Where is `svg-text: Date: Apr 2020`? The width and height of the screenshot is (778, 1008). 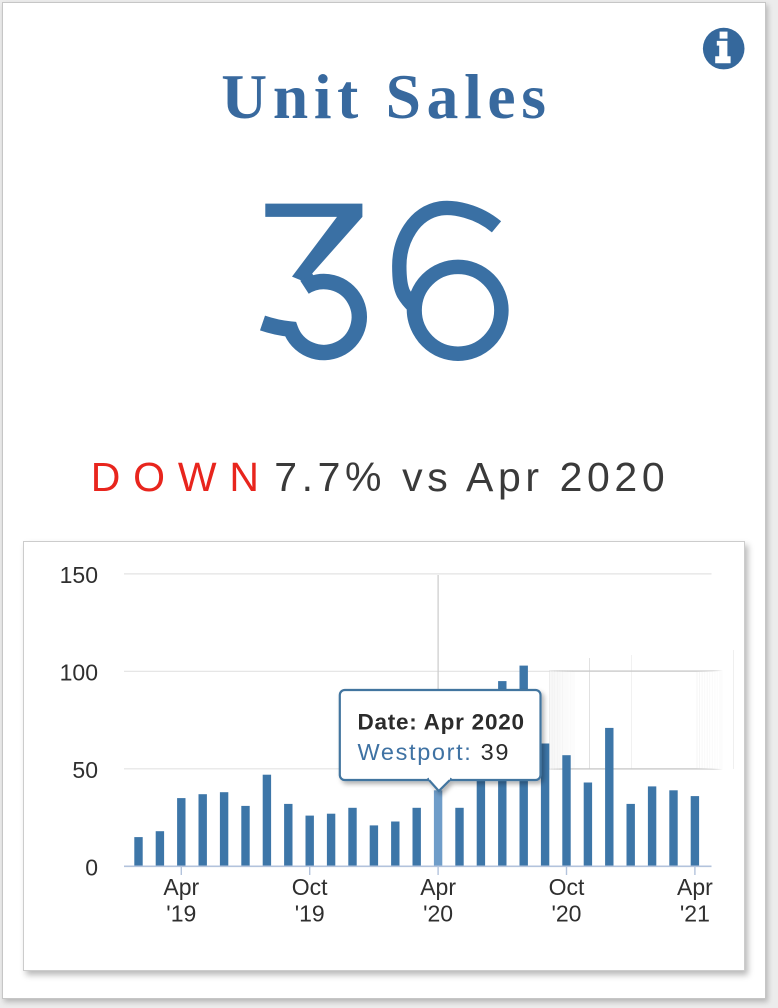 svg-text: Date: Apr 2020 is located at coordinates (441, 721).